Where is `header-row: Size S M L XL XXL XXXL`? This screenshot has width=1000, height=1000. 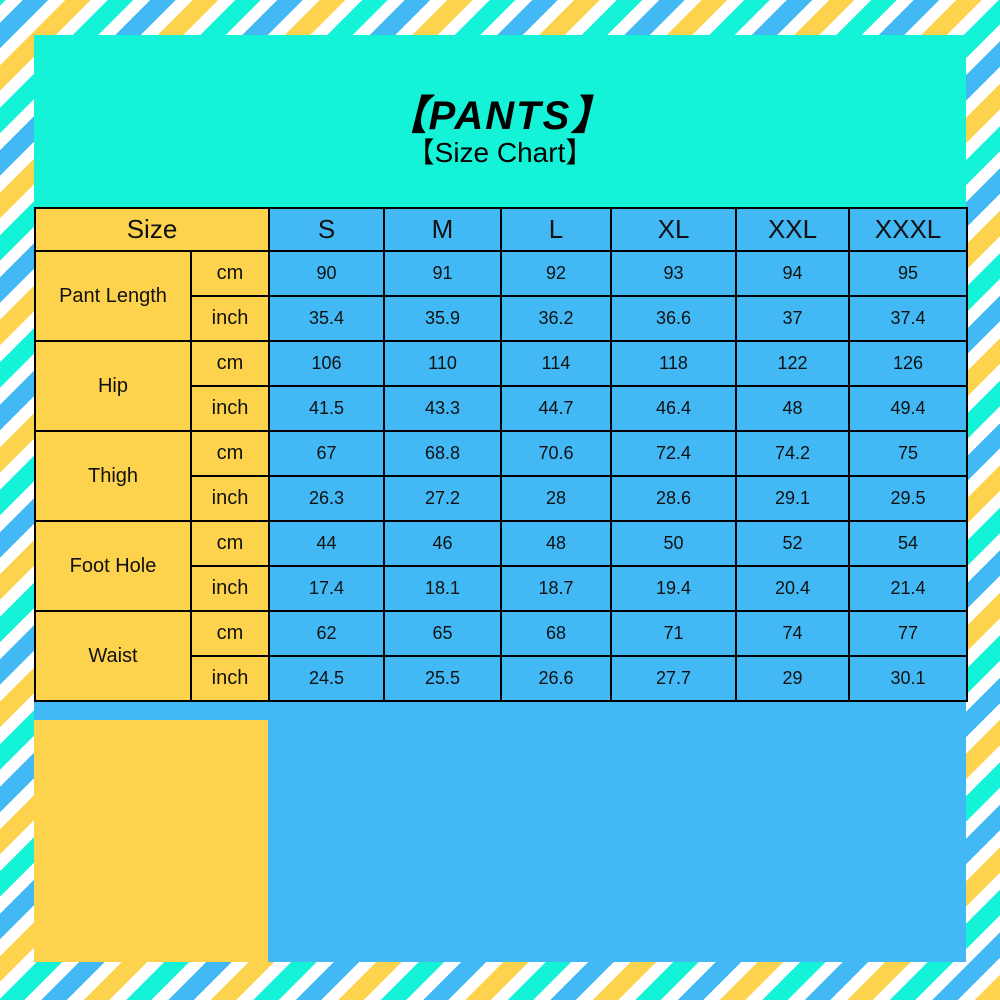
header-row: Size S M L XL XXL XXXL is located at coordinates (501, 229).